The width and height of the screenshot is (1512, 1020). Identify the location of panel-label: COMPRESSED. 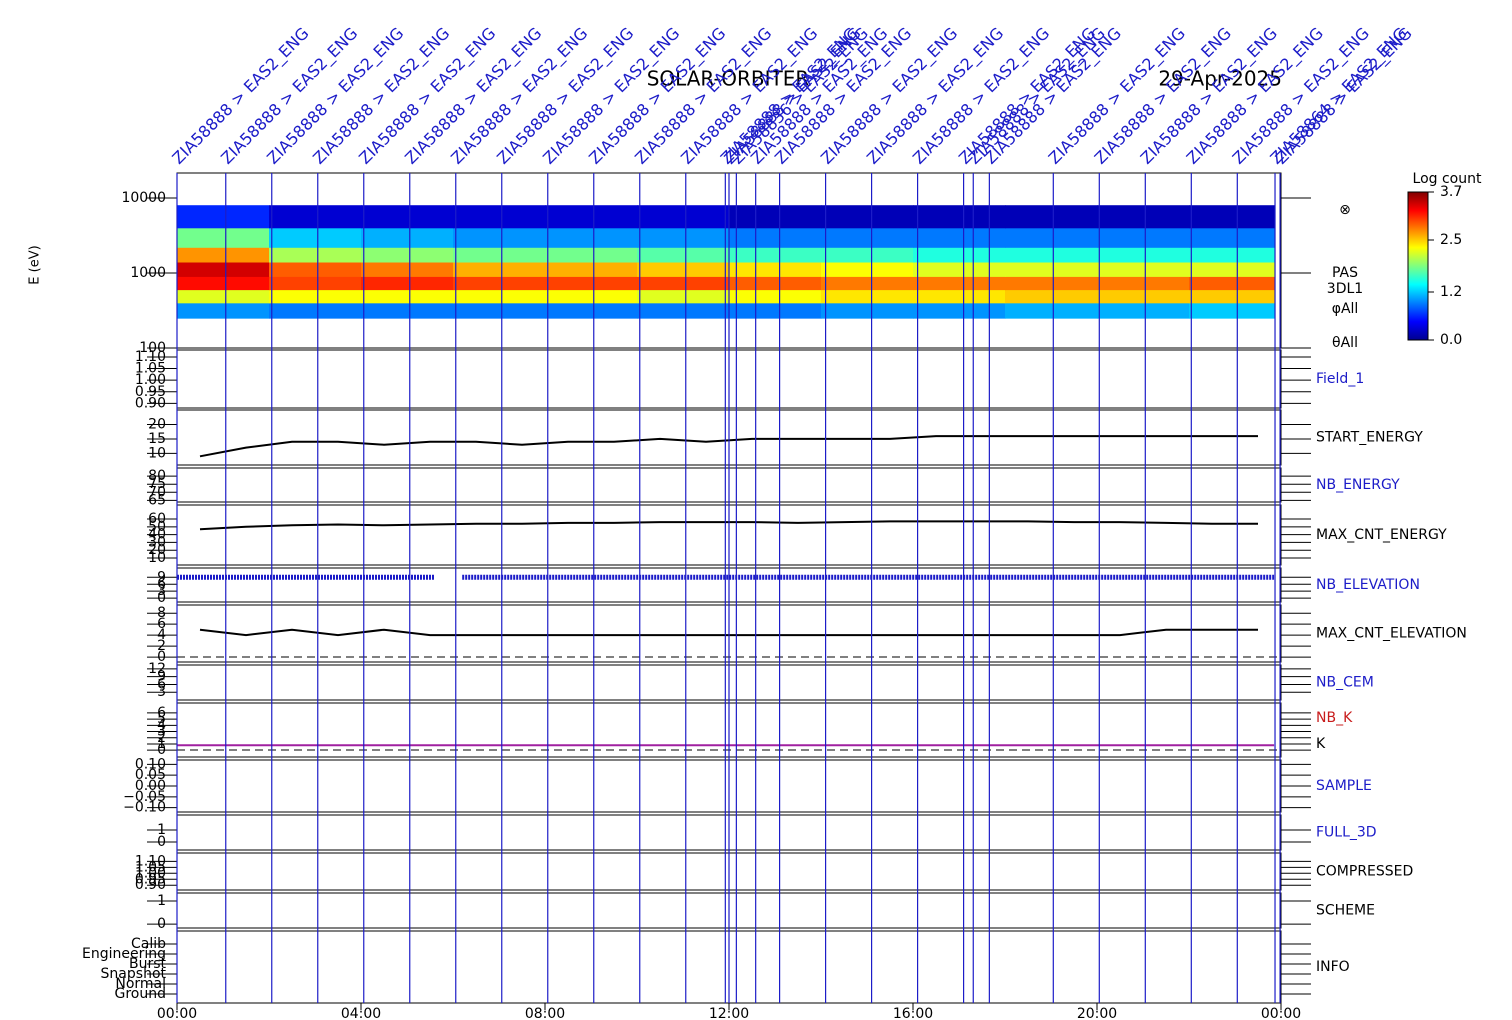
(1364, 872).